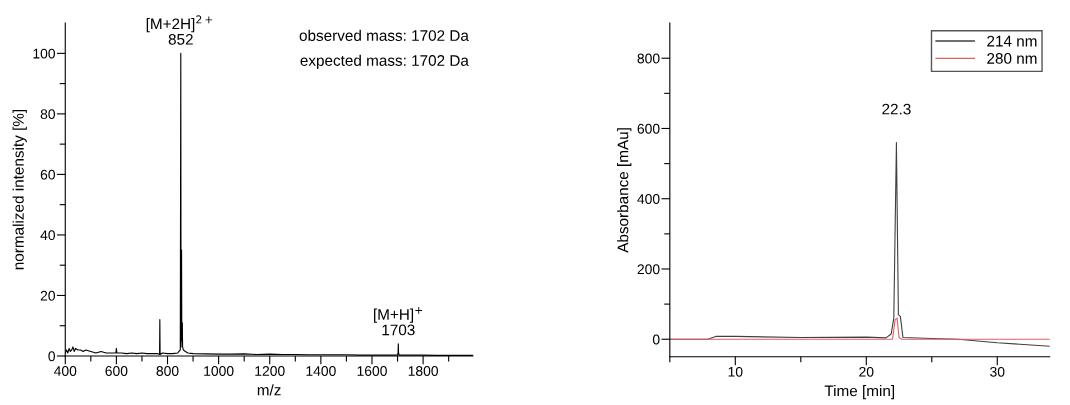 The height and width of the screenshot is (405, 1070). I want to click on x-tick-label: 30, so click(997, 371).